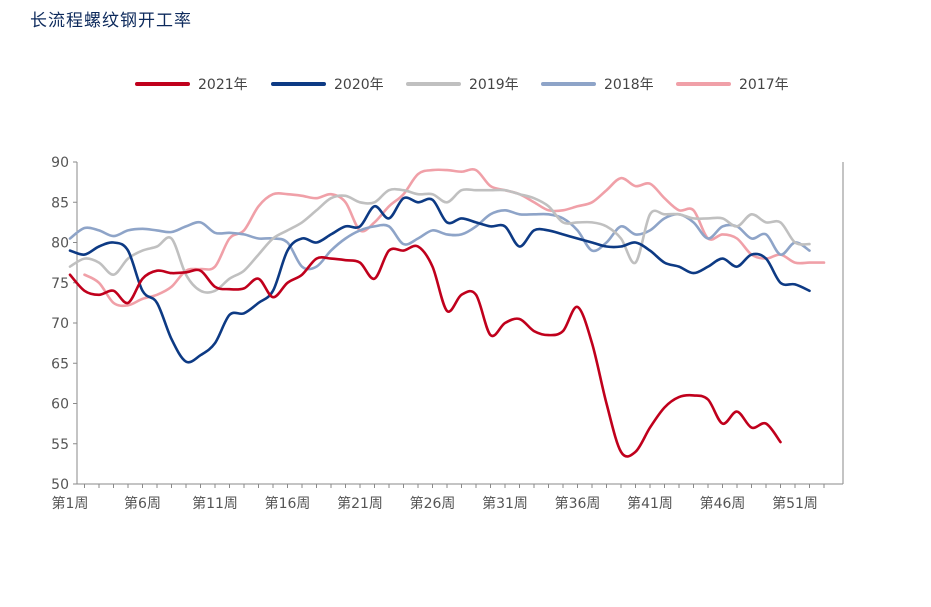 This screenshot has width=931, height=607. What do you see at coordinates (60, 485) in the screenshot?
I see `y-tick-label: 50` at bounding box center [60, 485].